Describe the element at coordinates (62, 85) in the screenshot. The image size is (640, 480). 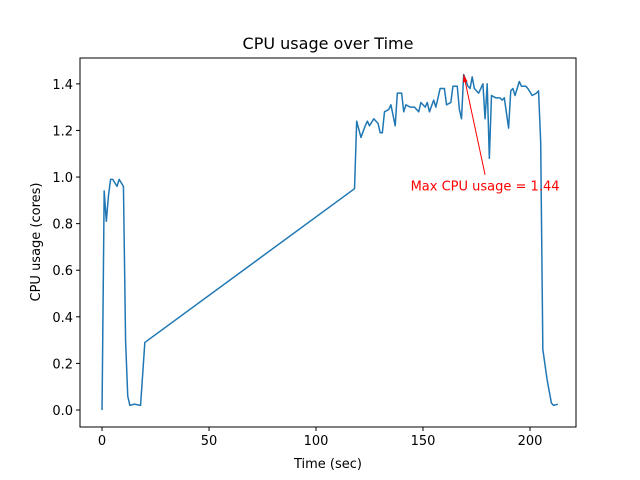
I see `y-tick-label: 1.4` at that location.